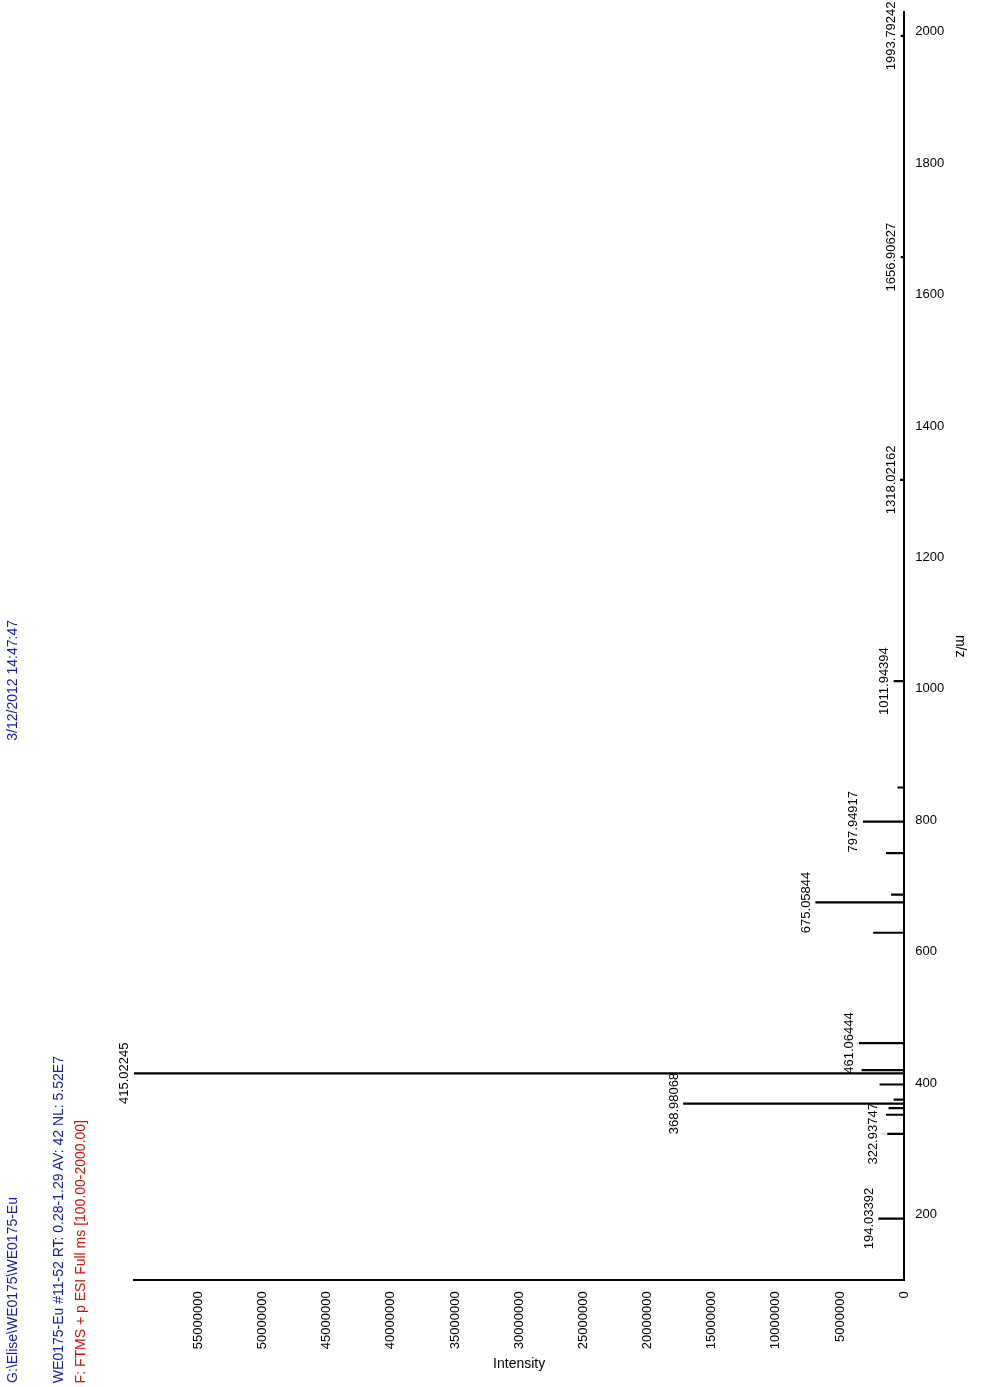 This screenshot has height=1387, width=982. I want to click on annotation: 322.93747, so click(873, 1134).